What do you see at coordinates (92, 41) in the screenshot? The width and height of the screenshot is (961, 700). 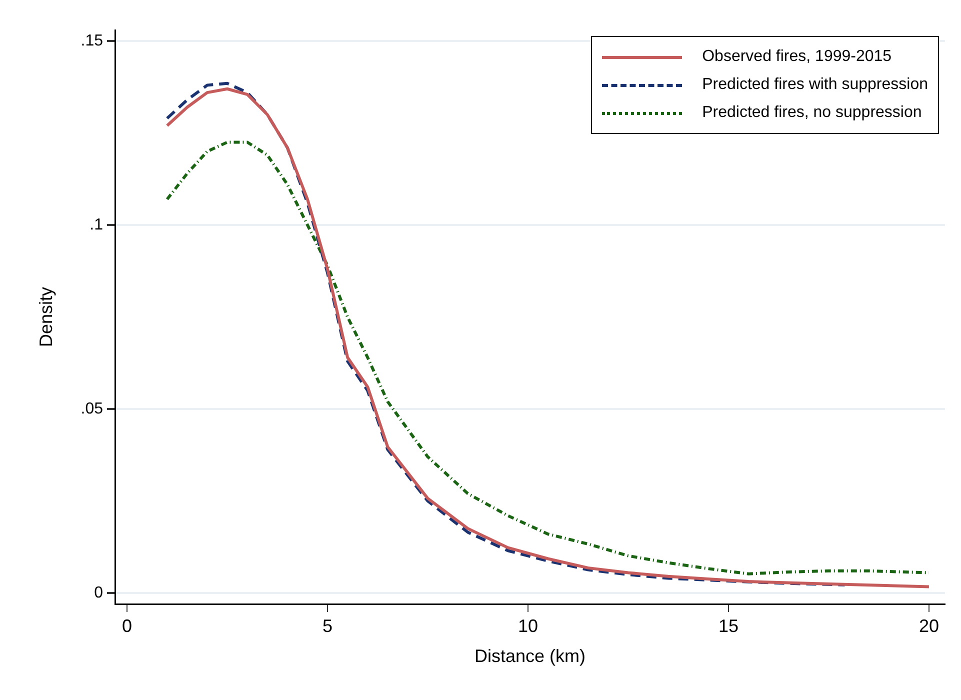 I see `y-tick-label: .15` at bounding box center [92, 41].